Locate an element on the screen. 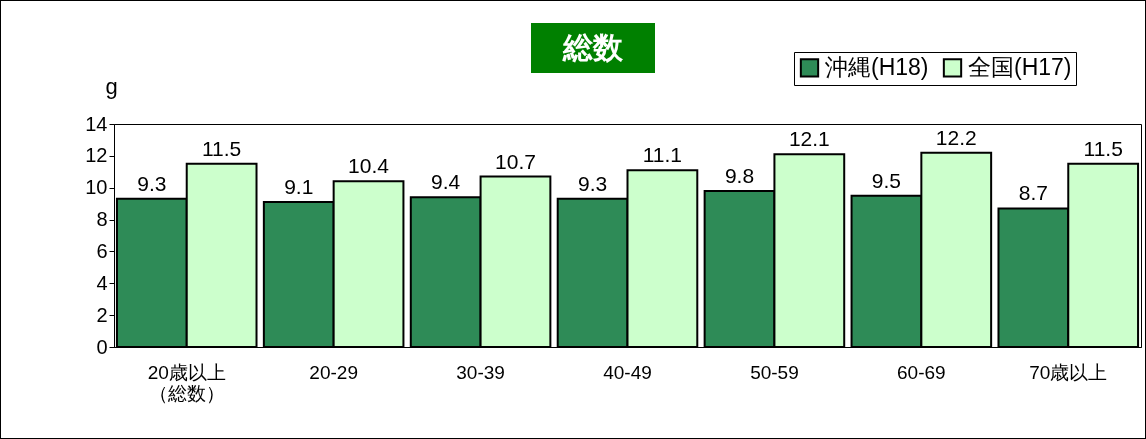  chart-title: 総数 is located at coordinates (593, 48).